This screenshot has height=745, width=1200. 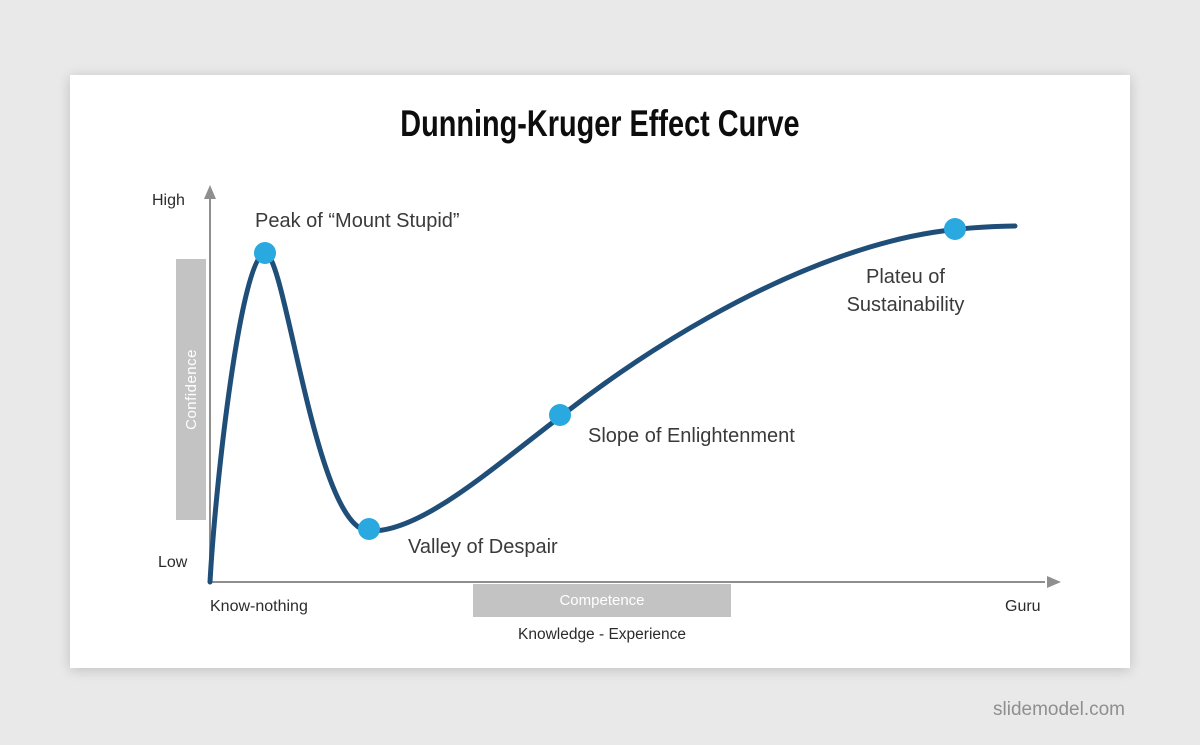 I want to click on y-axis-high-label: High, so click(x=168, y=200).